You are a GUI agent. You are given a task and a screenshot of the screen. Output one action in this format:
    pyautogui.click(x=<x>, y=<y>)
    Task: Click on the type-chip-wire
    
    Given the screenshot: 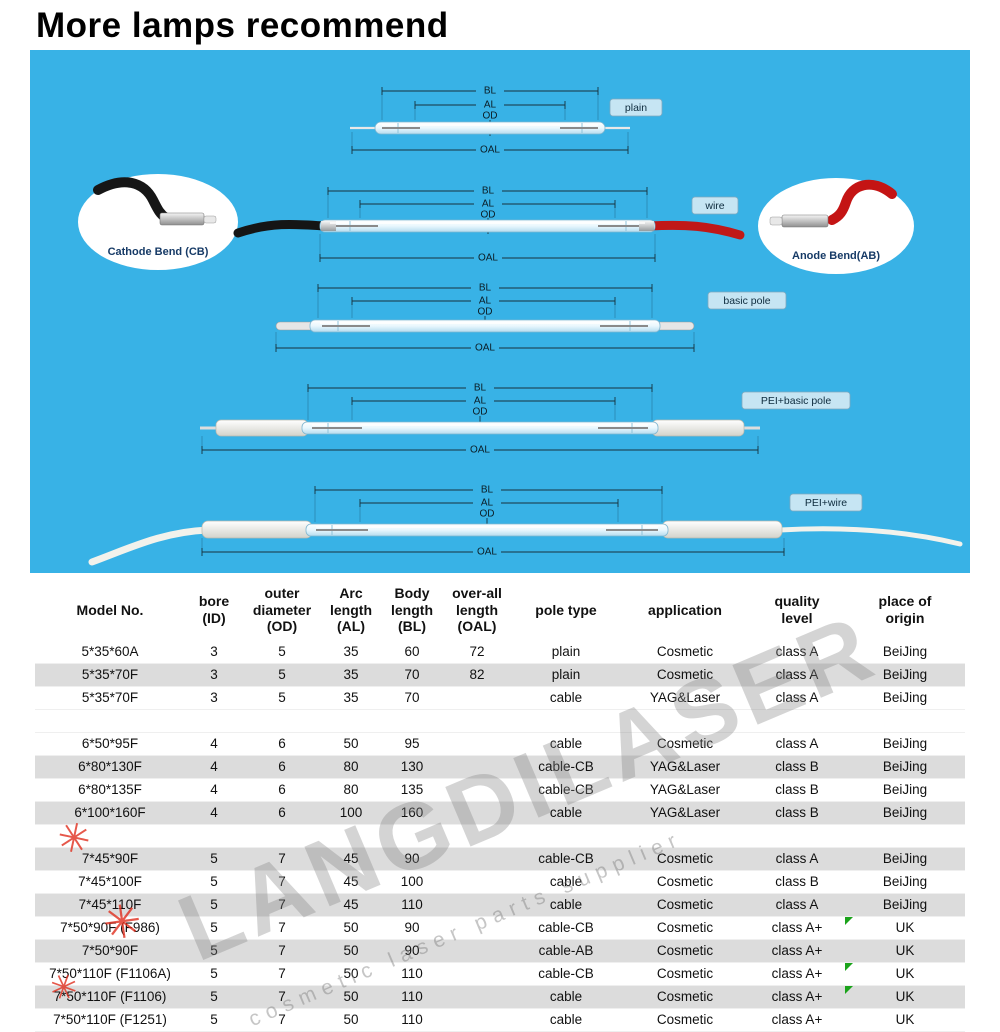 What is the action you would take?
    pyautogui.click(x=715, y=205)
    